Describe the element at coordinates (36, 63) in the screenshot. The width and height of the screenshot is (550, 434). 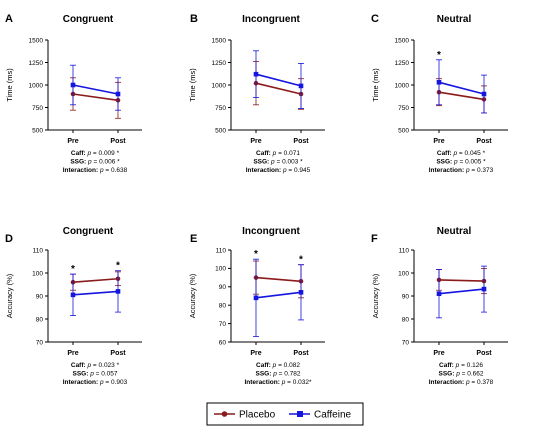
I see `y-tick-label: 1250` at that location.